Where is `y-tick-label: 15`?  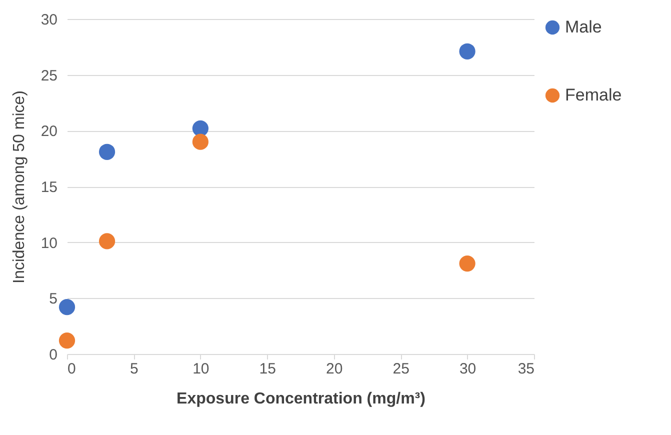
y-tick-label: 15 is located at coordinates (49, 187).